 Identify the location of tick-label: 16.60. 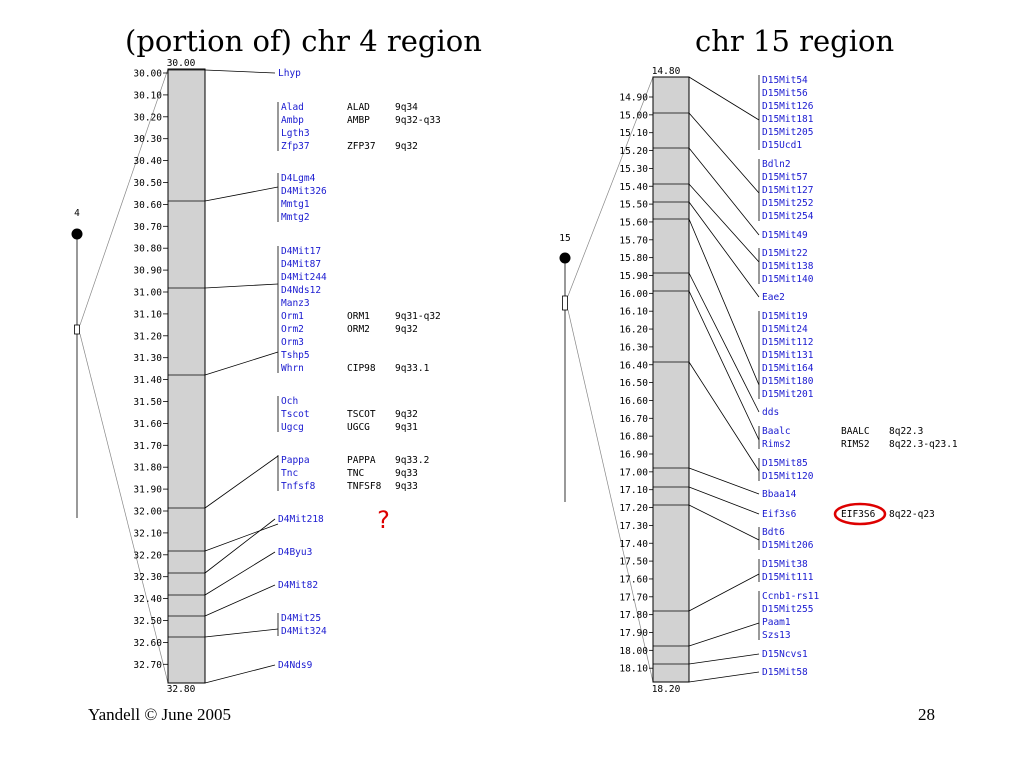
(633, 401).